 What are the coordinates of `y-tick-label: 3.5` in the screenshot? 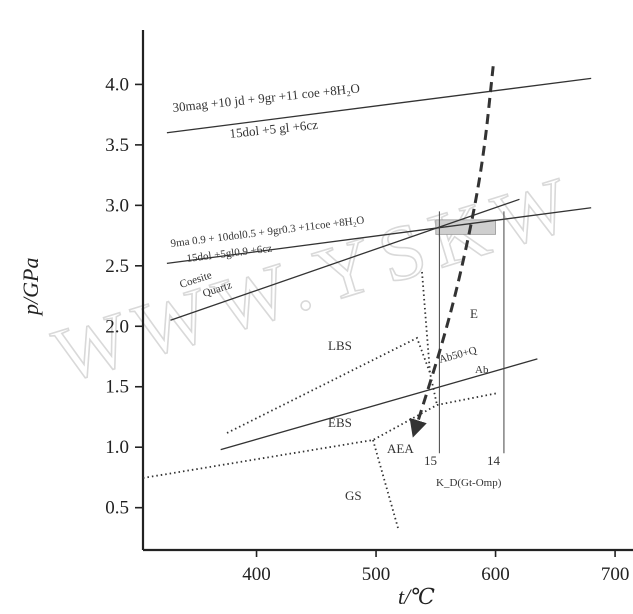 It's located at (117, 145).